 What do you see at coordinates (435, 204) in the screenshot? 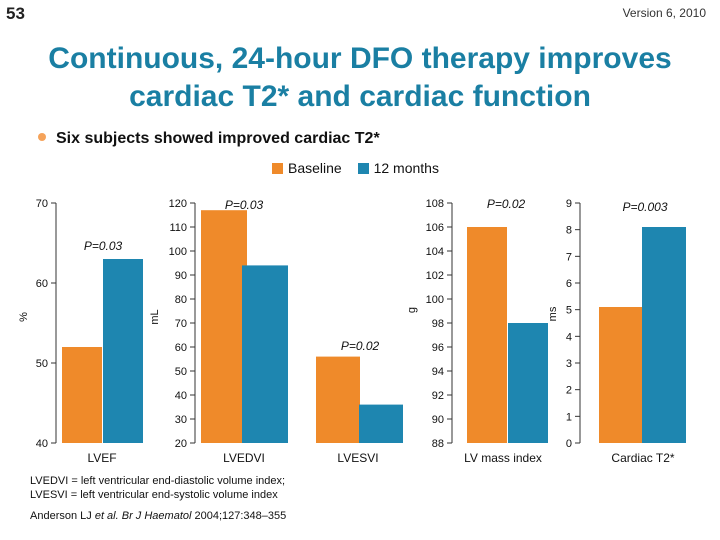
I see `tick-label-g: 108` at bounding box center [435, 204].